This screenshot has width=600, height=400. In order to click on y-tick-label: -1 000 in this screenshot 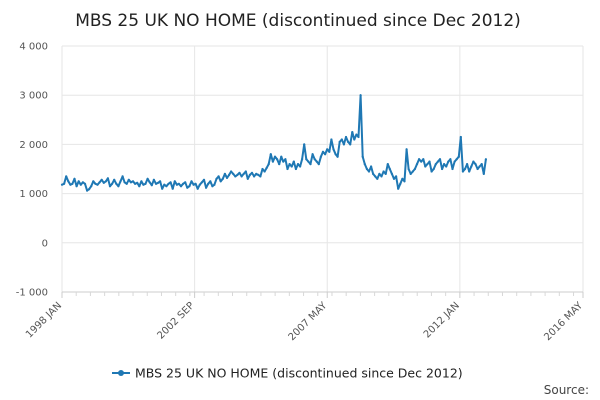, I will do `click(32, 293)`.